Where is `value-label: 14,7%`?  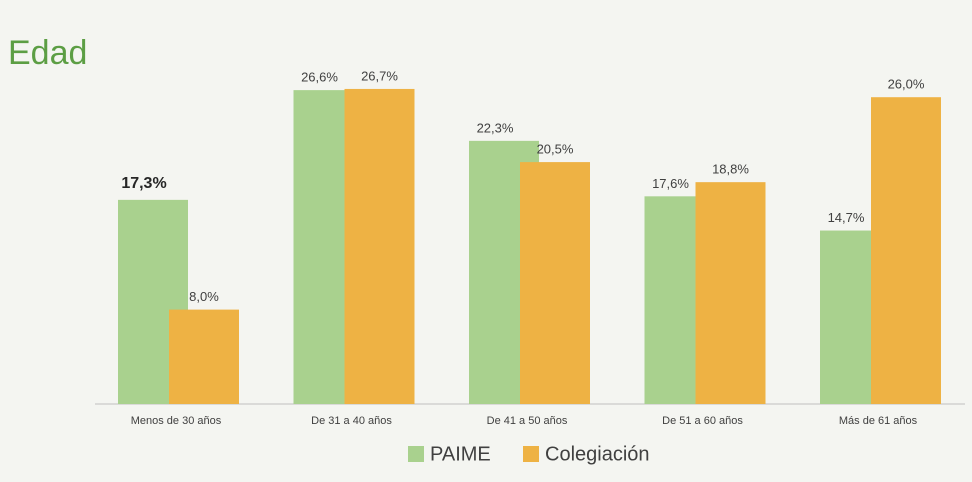 value-label: 14,7% is located at coordinates (846, 217).